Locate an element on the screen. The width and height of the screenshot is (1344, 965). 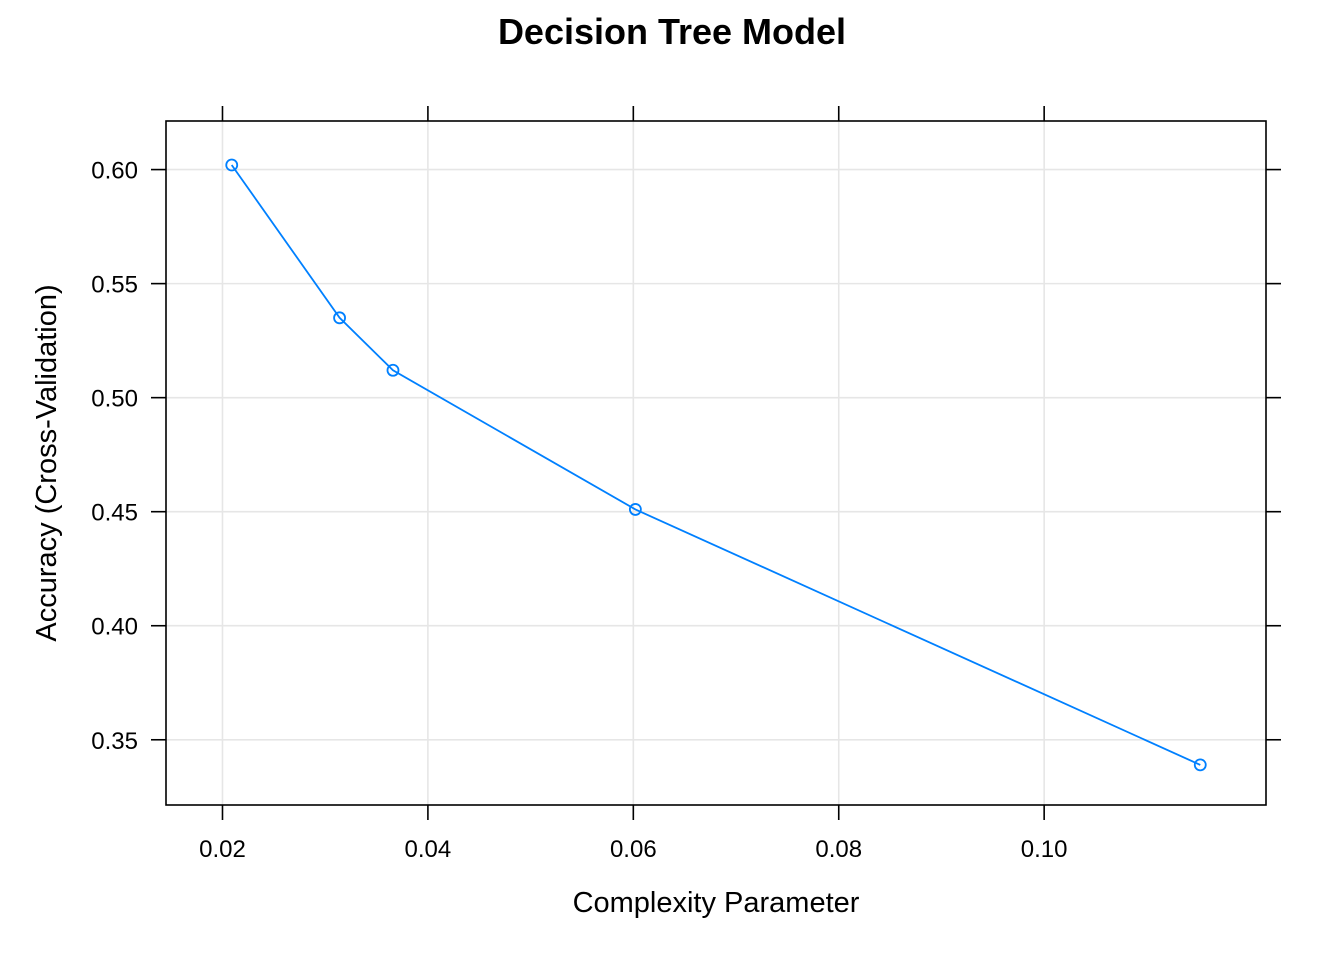
y-tick-label: 0.55 is located at coordinates (114, 285).